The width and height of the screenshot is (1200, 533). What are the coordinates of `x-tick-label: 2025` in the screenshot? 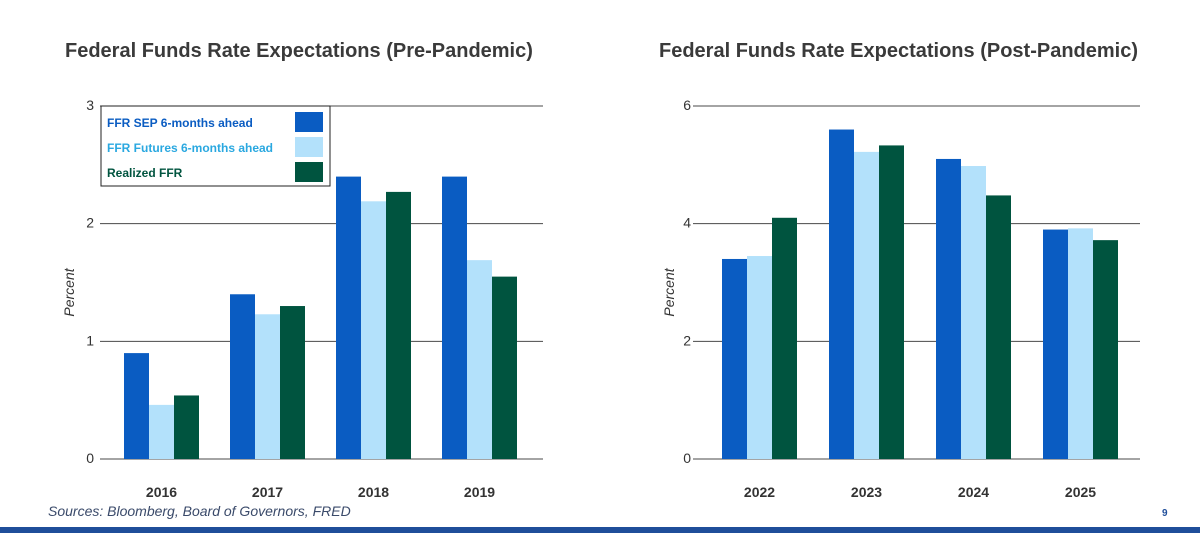 It's located at (1080, 492).